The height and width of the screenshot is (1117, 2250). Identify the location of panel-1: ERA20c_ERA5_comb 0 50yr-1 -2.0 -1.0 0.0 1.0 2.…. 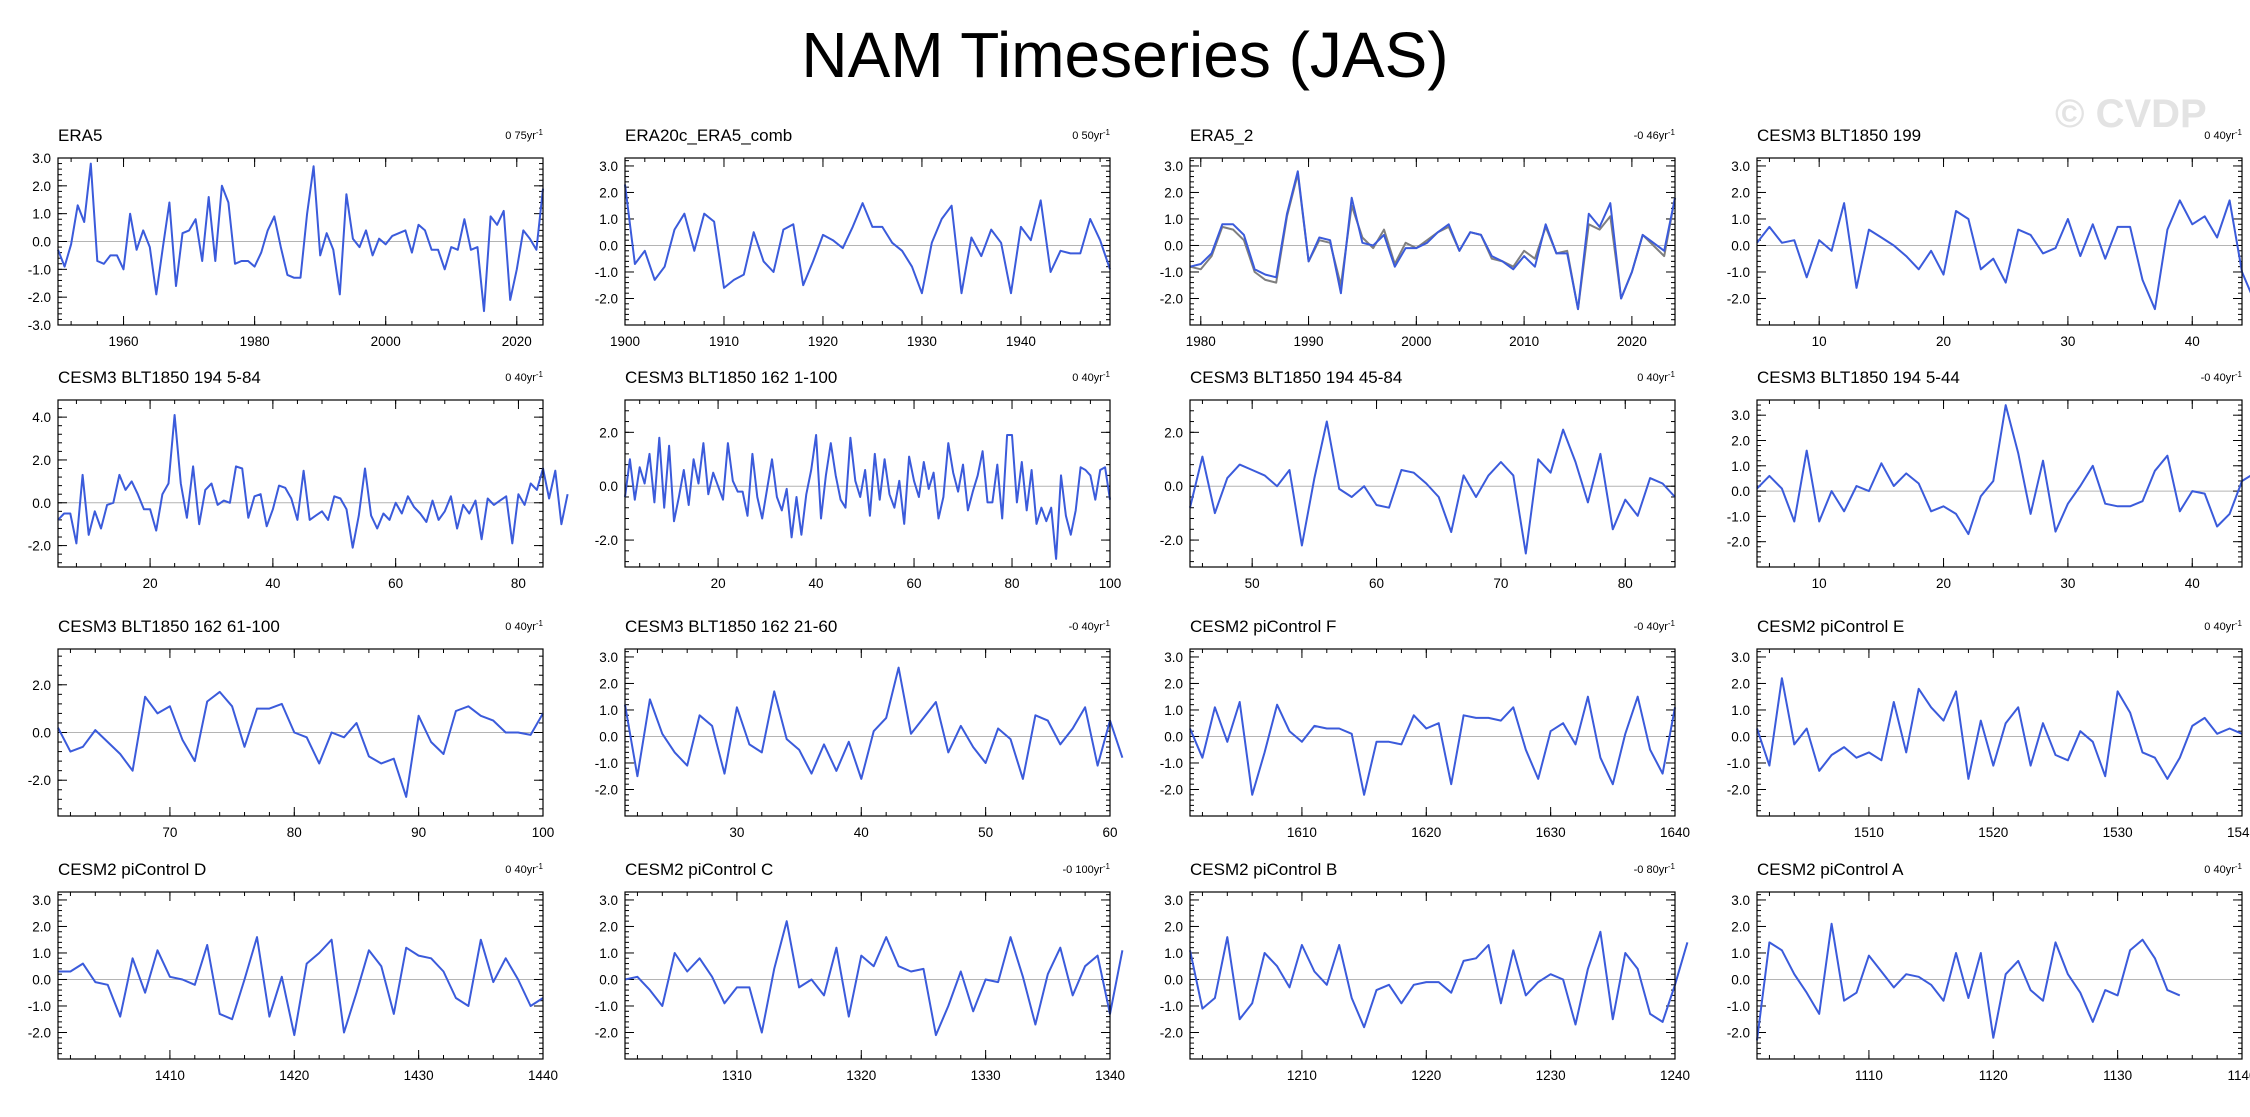
(853, 237).